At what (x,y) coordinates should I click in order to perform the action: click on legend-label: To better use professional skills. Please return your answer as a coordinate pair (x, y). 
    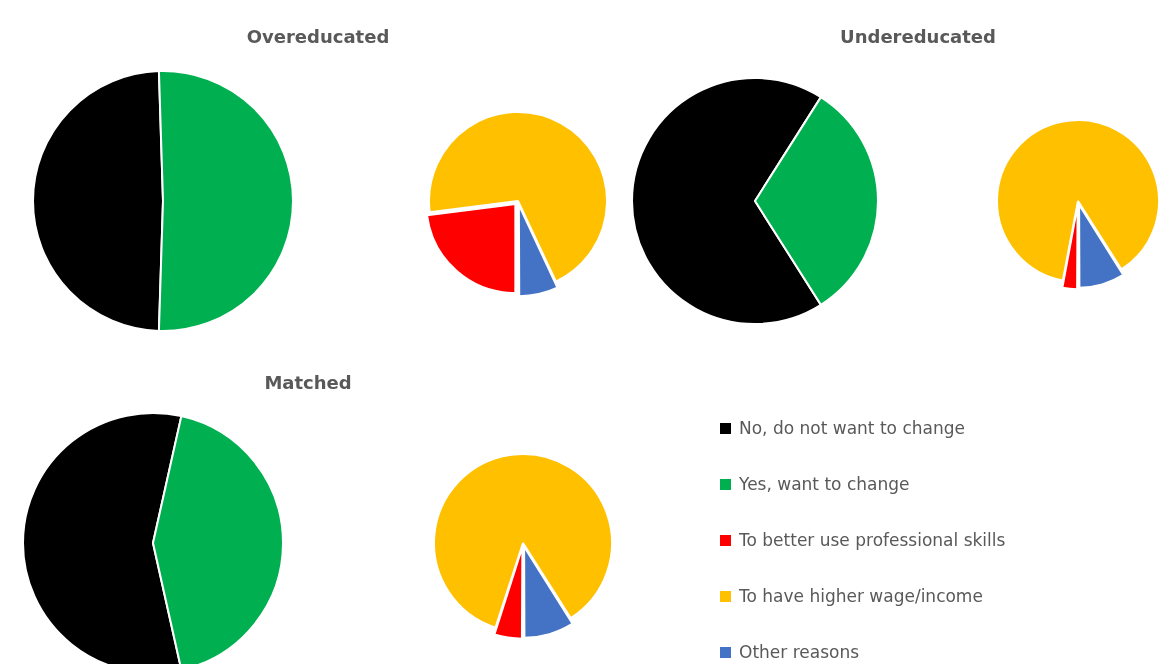
    Looking at the image, I should click on (872, 540).